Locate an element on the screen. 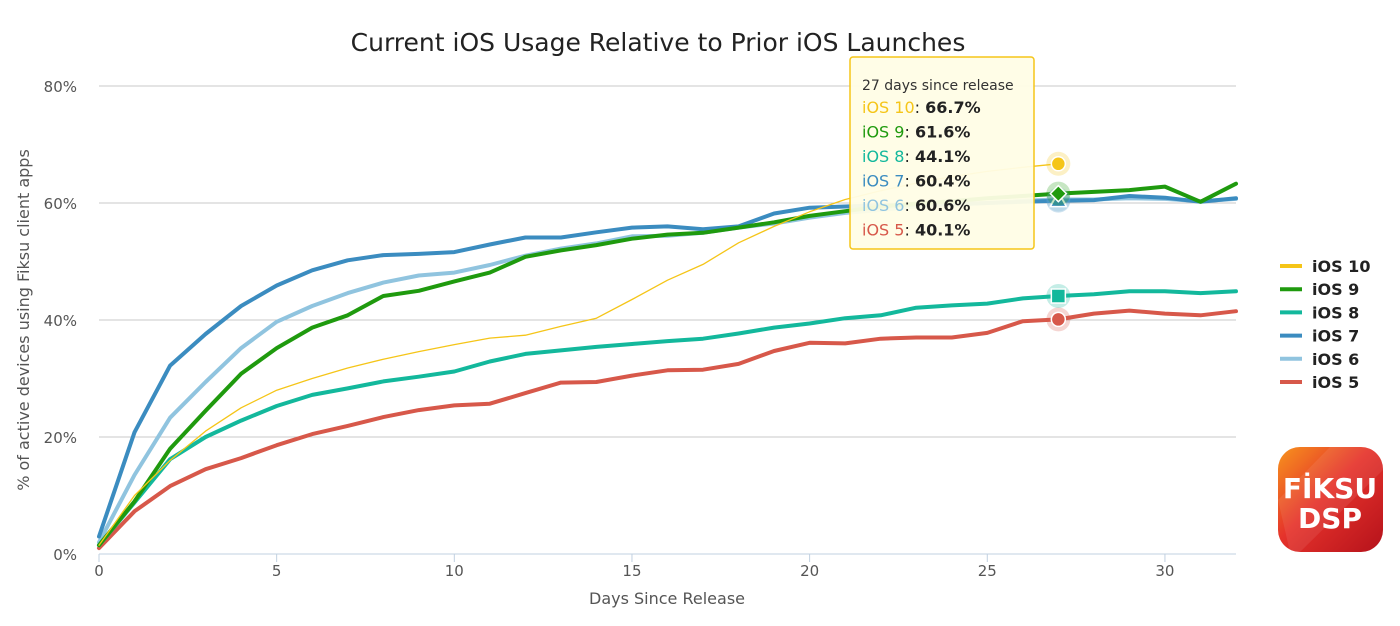  tooltip-row: iOS 5: 40.1% is located at coordinates (916, 230).